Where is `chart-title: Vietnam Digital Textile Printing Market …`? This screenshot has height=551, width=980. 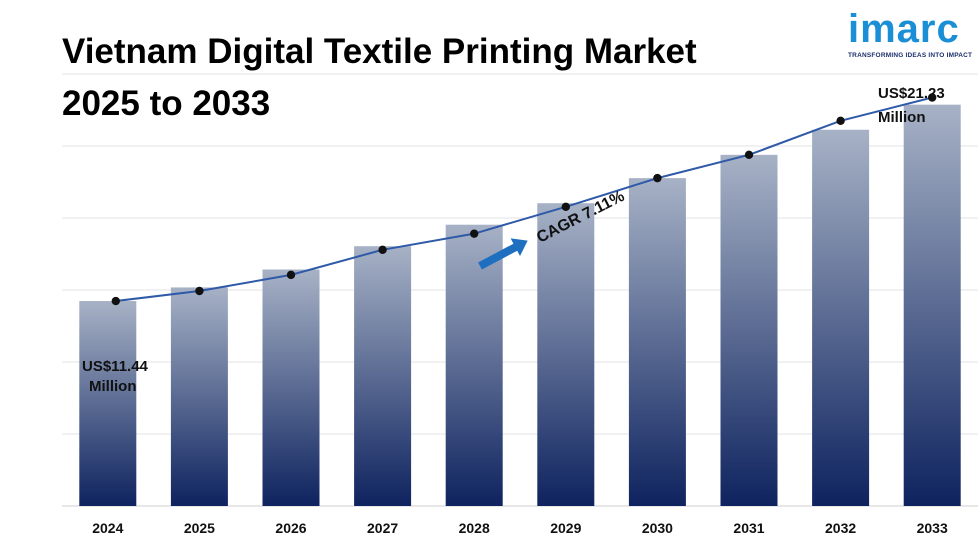 chart-title: Vietnam Digital Textile Printing Market … is located at coordinates (379, 77).